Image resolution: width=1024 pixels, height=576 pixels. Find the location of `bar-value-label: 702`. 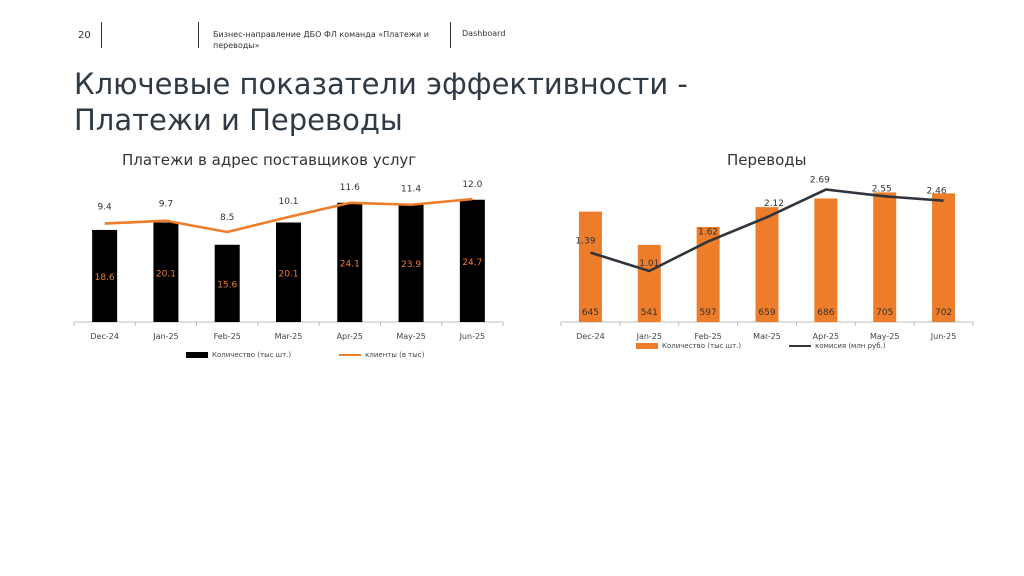

bar-value-label: 702 is located at coordinates (943, 313).